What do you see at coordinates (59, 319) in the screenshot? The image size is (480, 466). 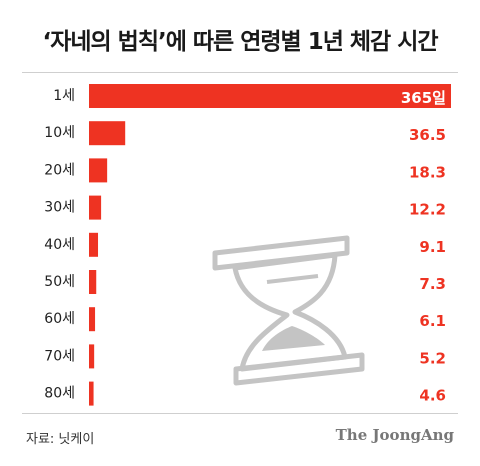 I see `category-label: 60세` at bounding box center [59, 319].